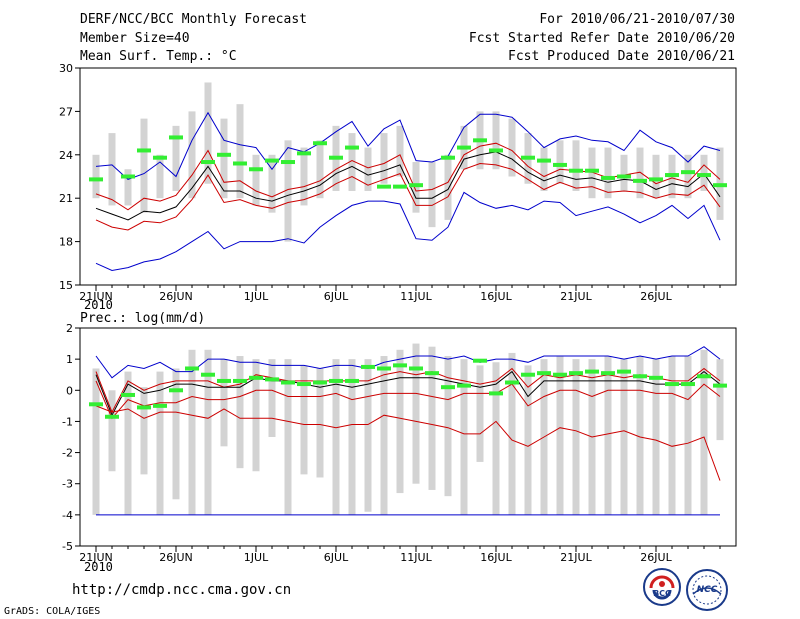  What do you see at coordinates (416, 557) in the screenshot?
I see `x-tick-label: 11JUL` at bounding box center [416, 557].